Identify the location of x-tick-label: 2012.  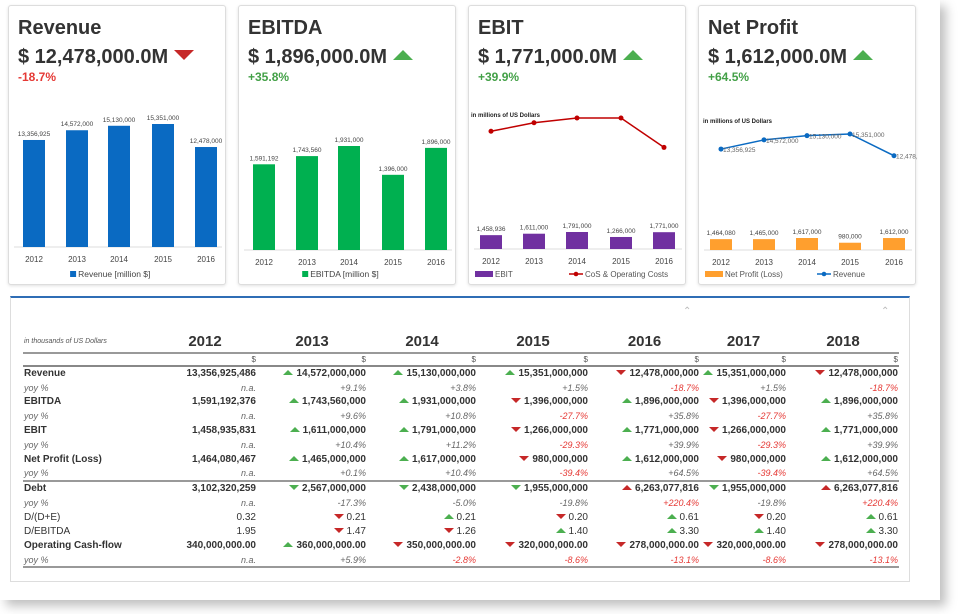
(34, 259).